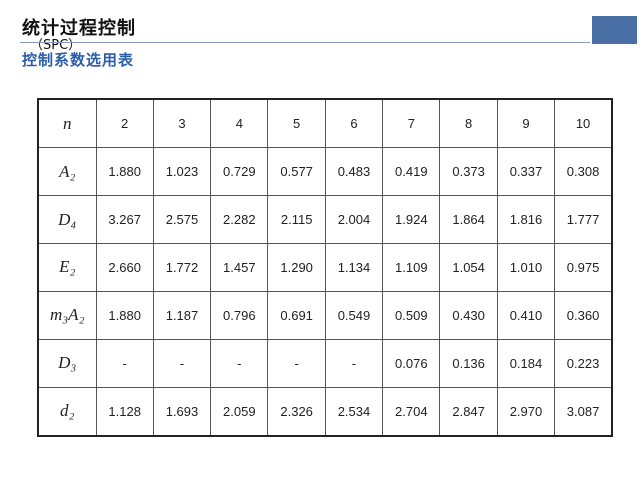 The width and height of the screenshot is (640, 480). I want to click on table-cell: 0.509, so click(411, 315).